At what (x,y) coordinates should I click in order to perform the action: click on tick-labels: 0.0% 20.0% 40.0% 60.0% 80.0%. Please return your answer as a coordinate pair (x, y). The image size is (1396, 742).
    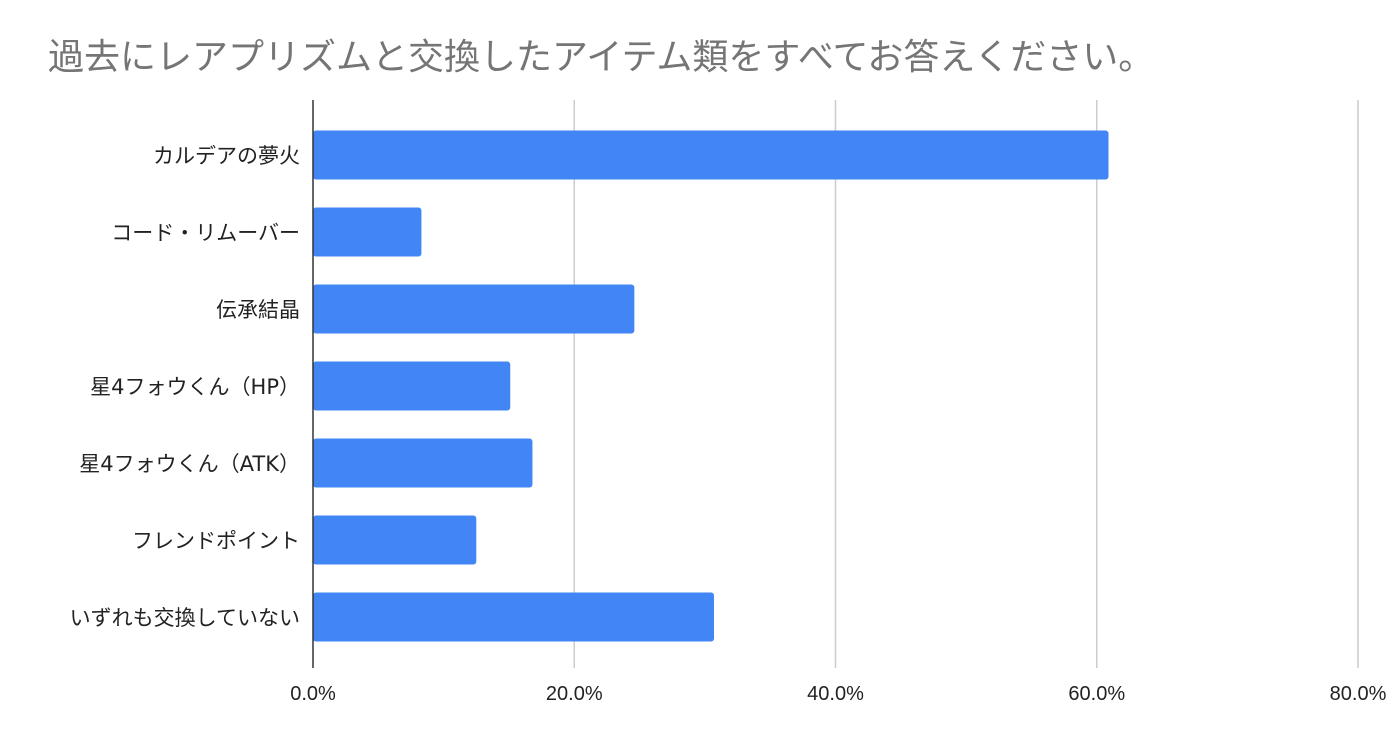
    Looking at the image, I should click on (838, 694).